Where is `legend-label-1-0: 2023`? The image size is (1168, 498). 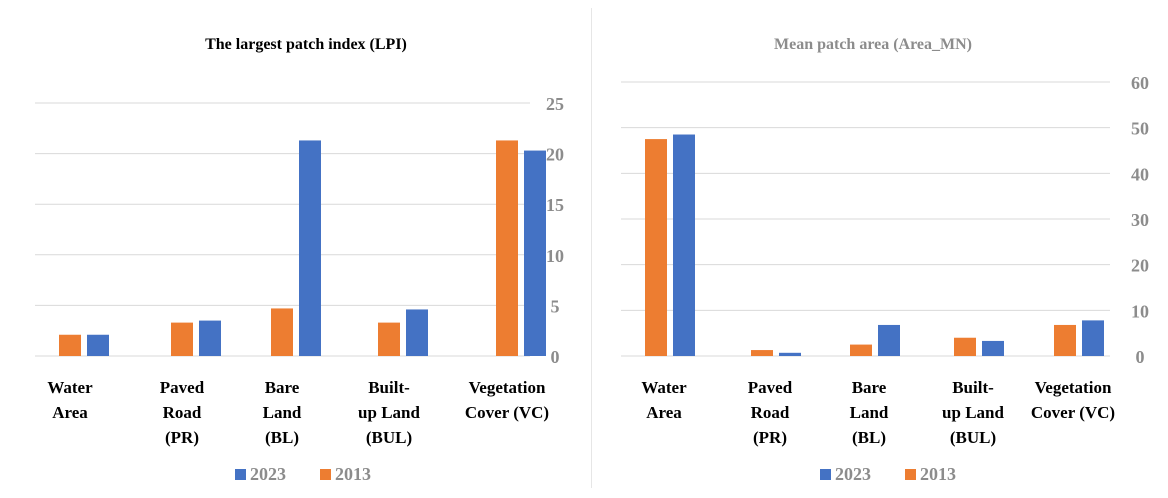
legend-label-1-0: 2023 is located at coordinates (853, 474).